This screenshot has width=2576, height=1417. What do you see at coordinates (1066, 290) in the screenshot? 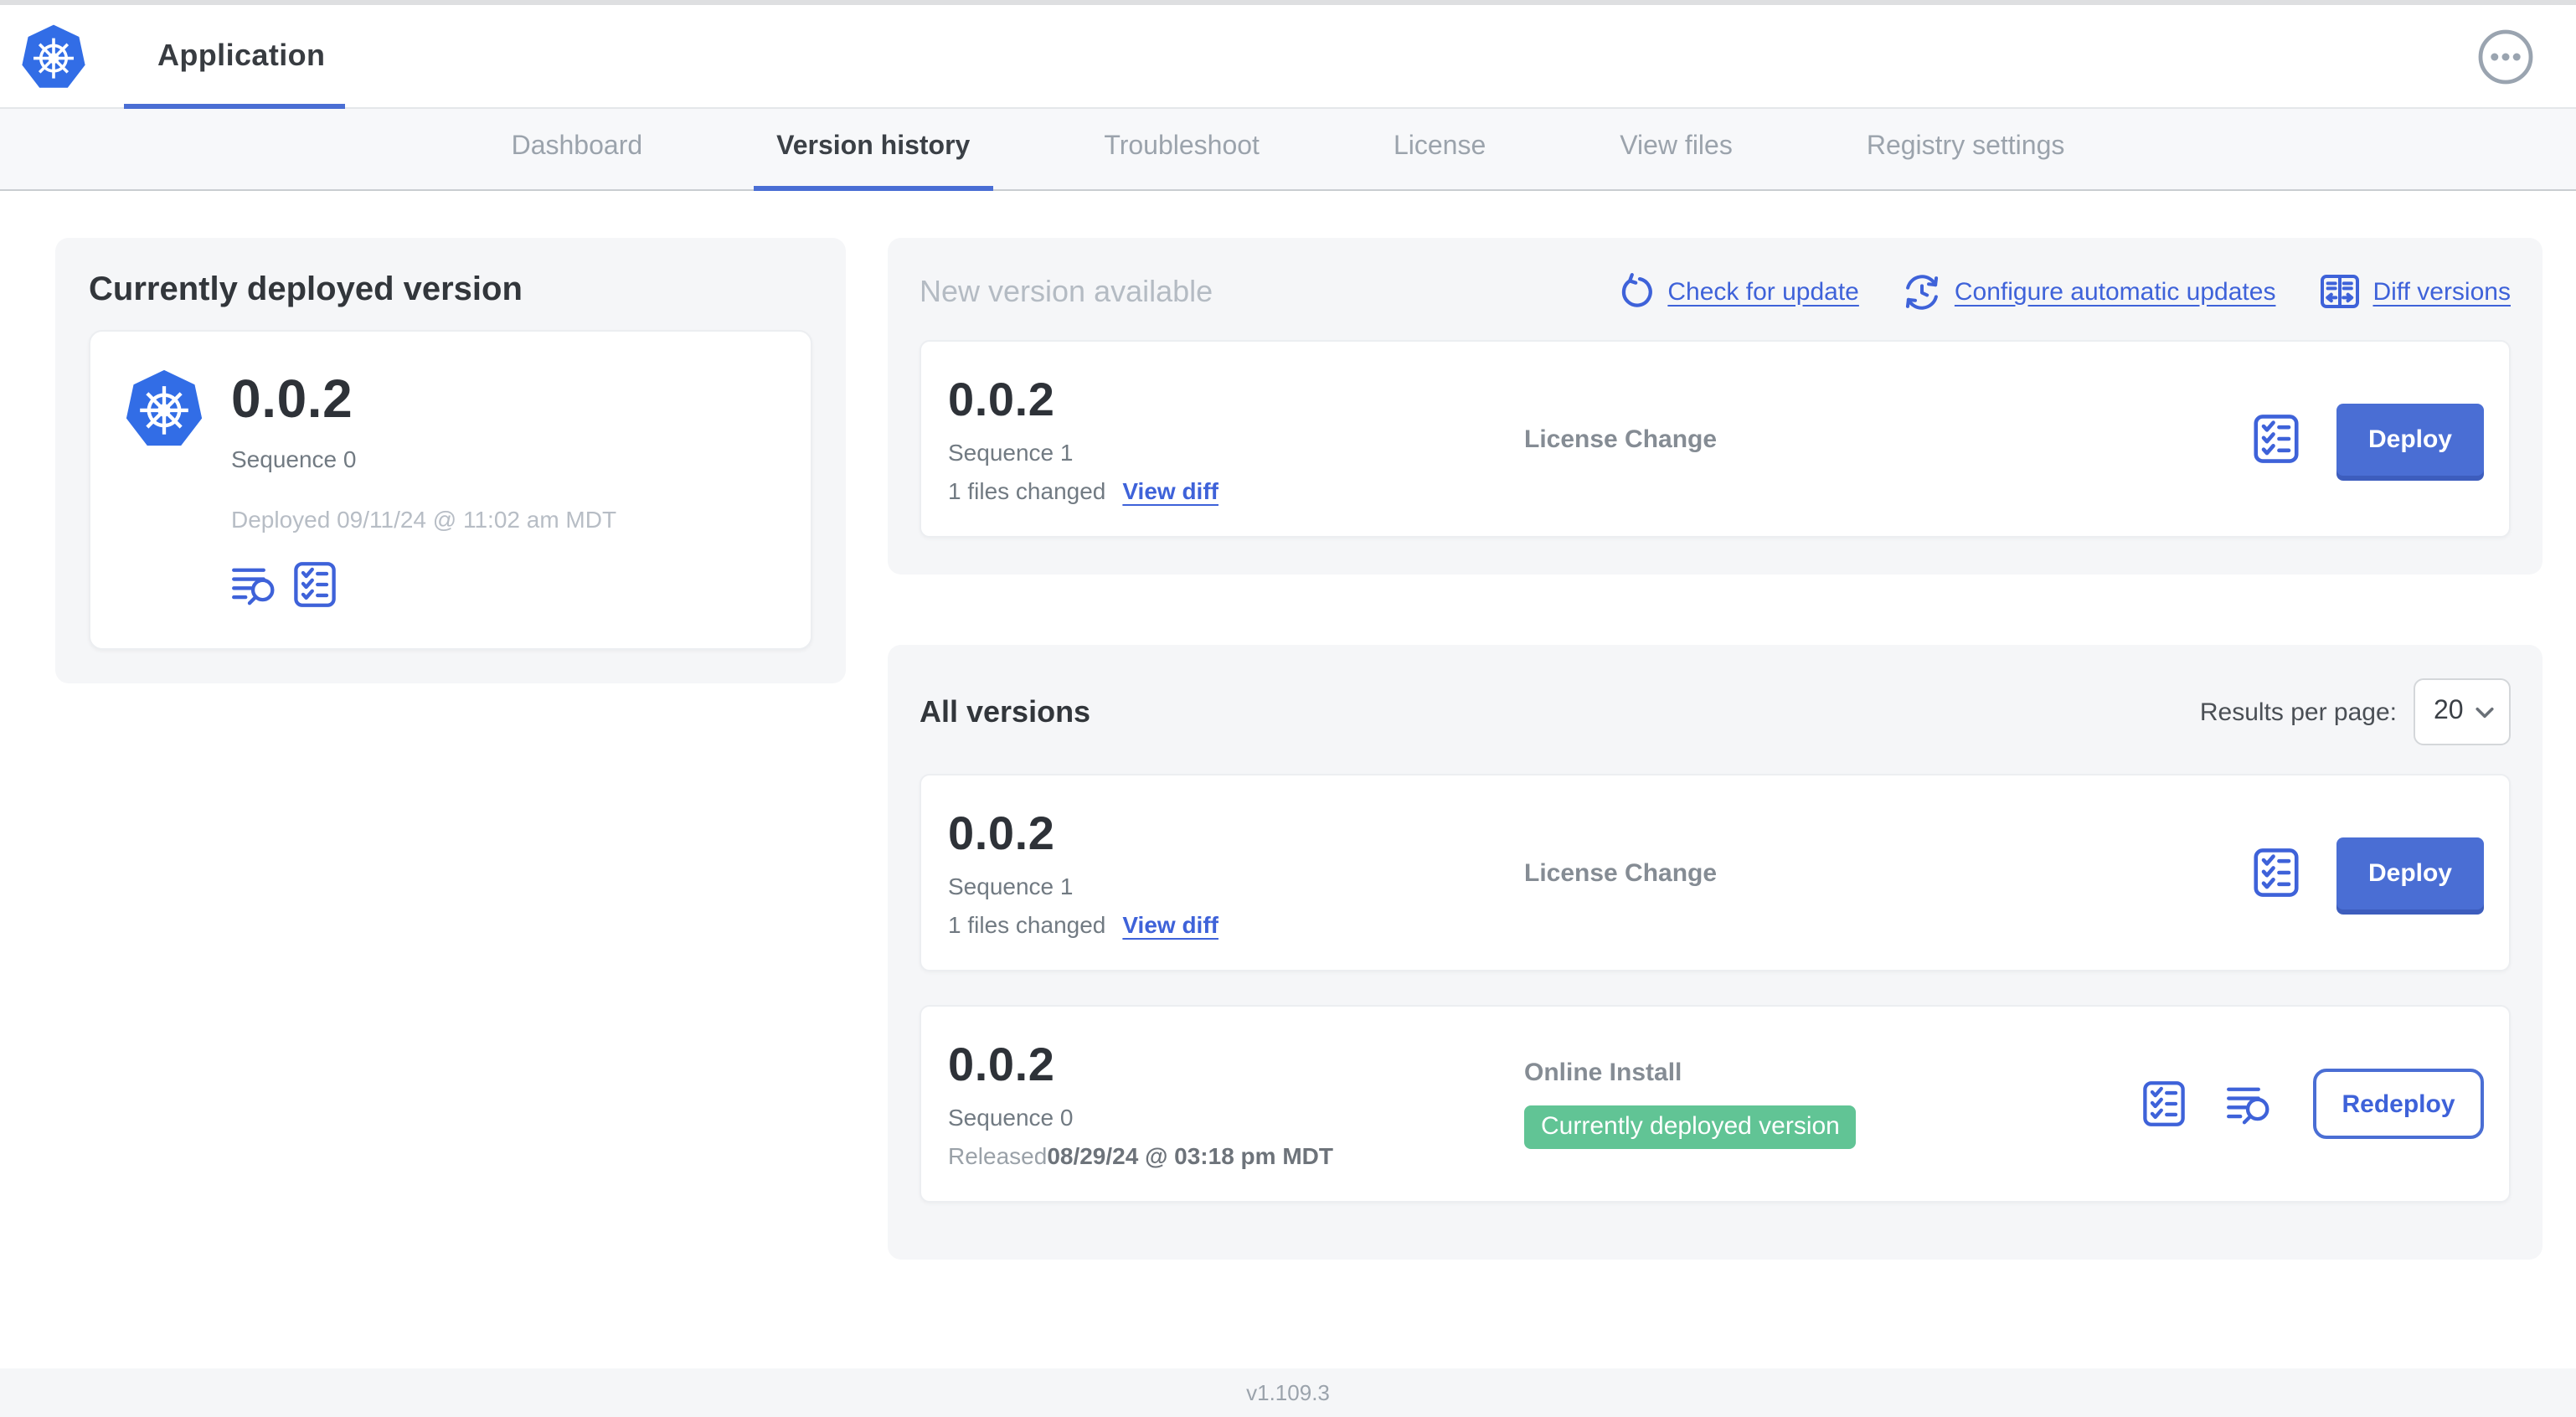
I see `new-version-title: New version available` at bounding box center [1066, 290].